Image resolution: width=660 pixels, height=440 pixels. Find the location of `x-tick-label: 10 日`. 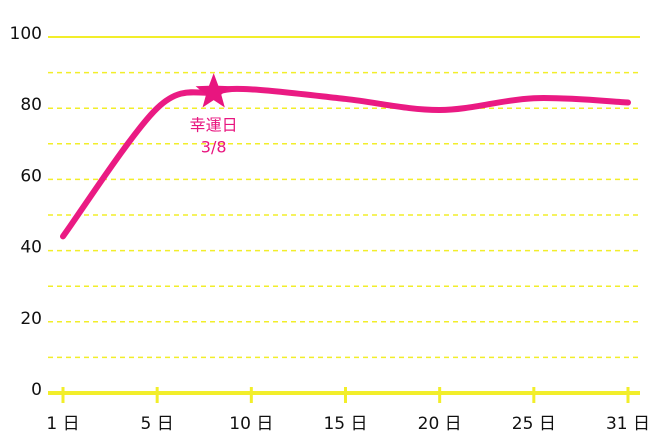

x-tick-label: 10 日 is located at coordinates (251, 424).